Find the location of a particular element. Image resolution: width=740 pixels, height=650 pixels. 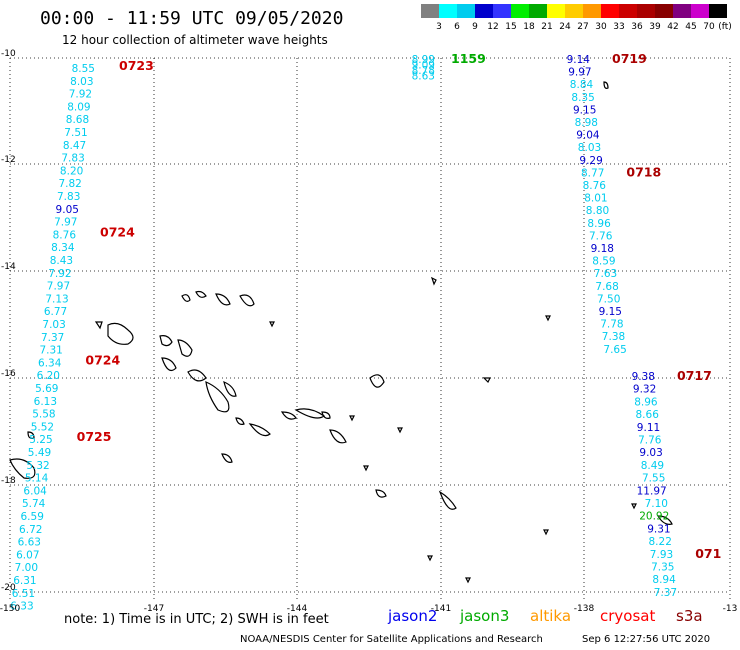

wave-height-label: 11.97 is located at coordinates (652, 491).